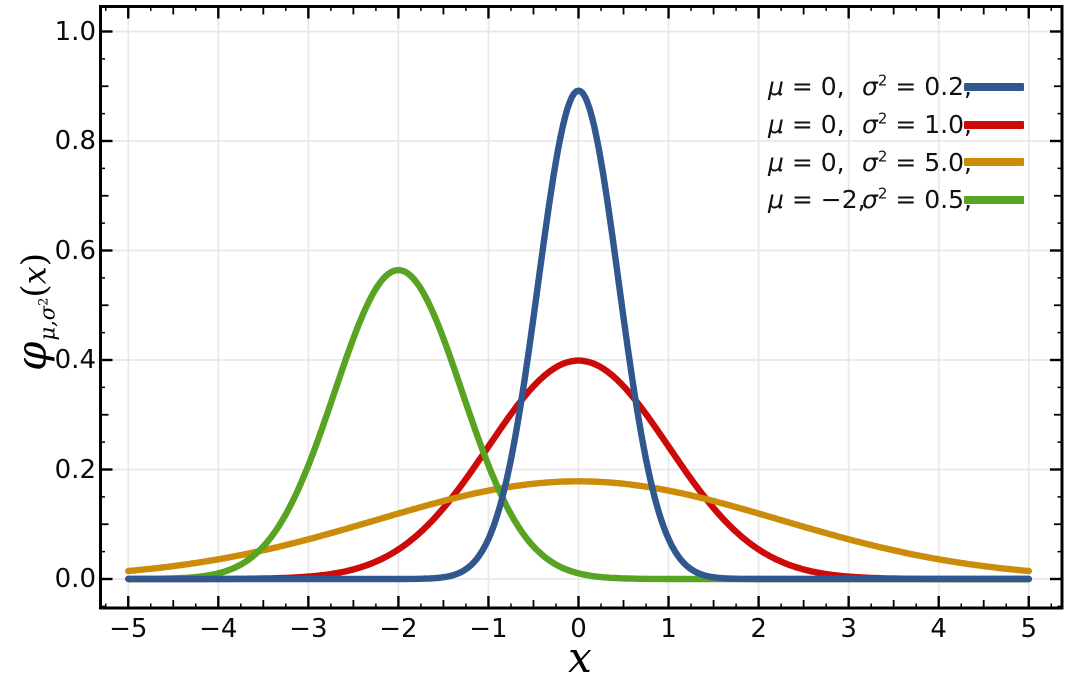 The height and width of the screenshot is (697, 1084). Describe the element at coordinates (33, 312) in the screenshot. I see `y-axis-label: φμ,σ2(x)` at that location.